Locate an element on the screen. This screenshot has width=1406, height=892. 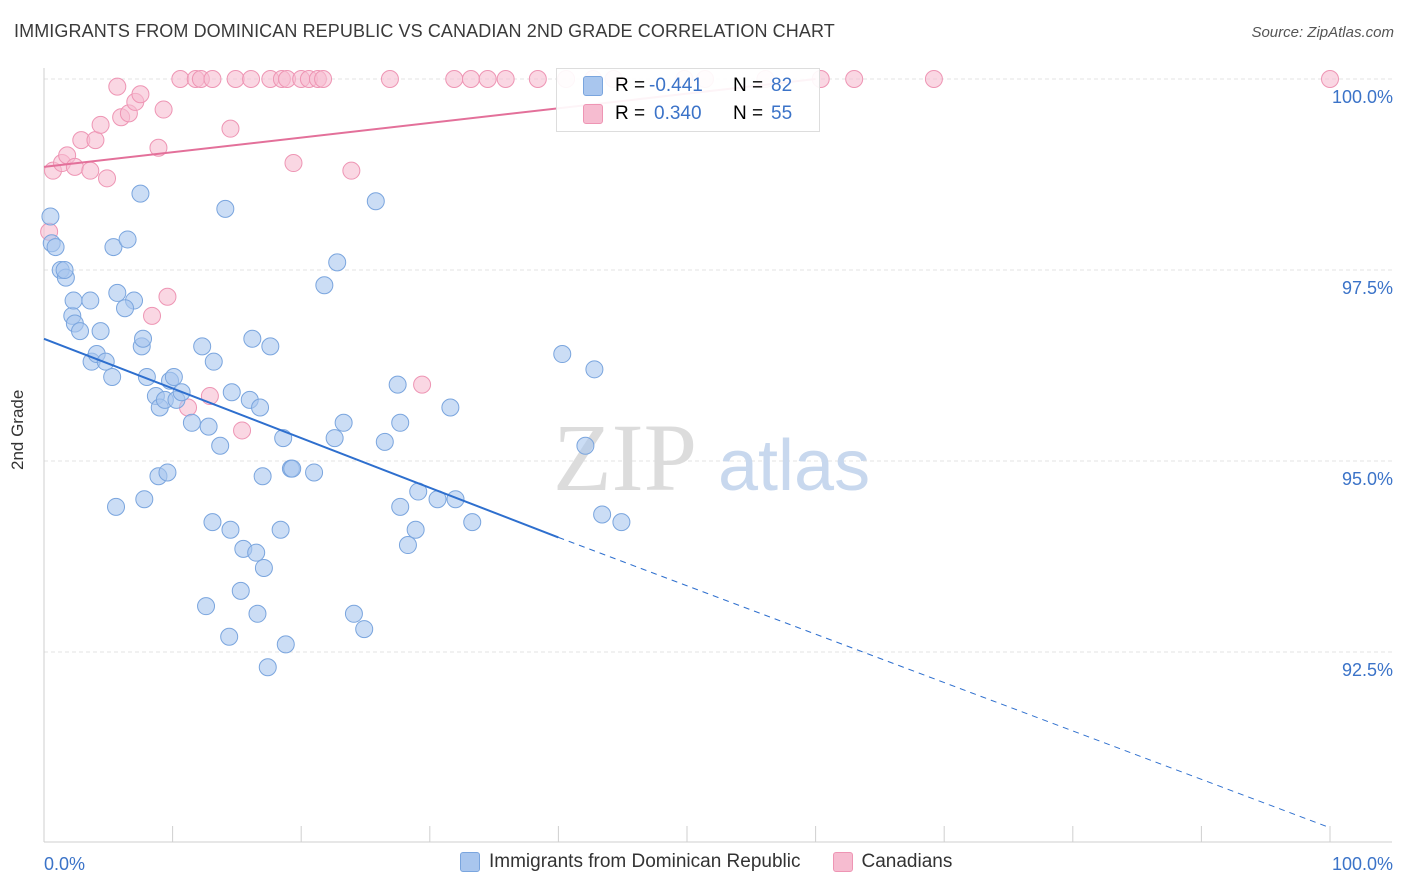
watermark: ZIP atlas is located at coordinates (711, 457).